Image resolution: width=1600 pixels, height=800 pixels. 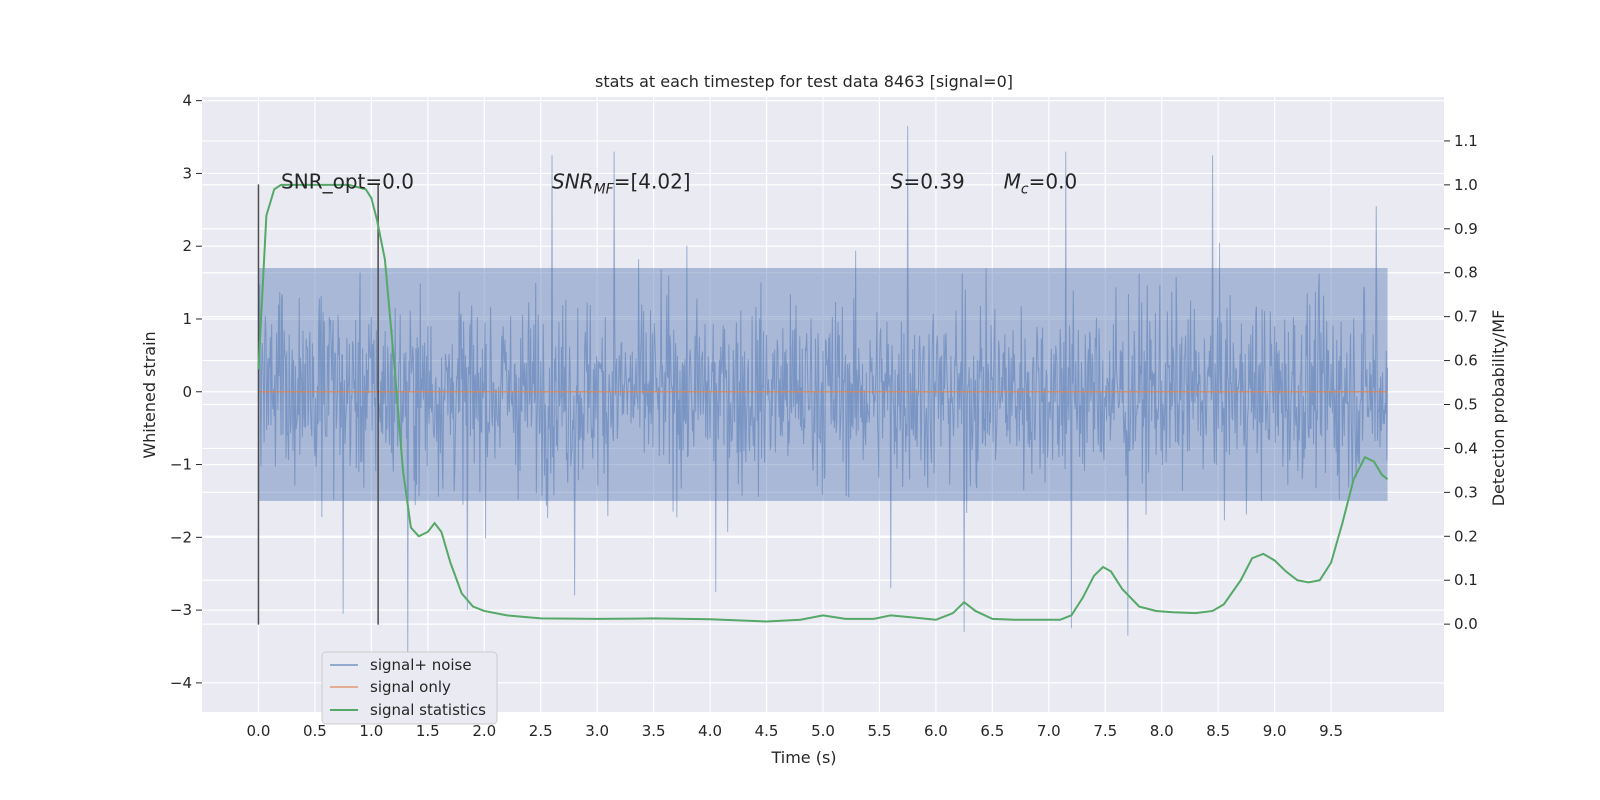 What do you see at coordinates (1466, 141) in the screenshot?
I see `y-right-tick-label: 1.1` at bounding box center [1466, 141].